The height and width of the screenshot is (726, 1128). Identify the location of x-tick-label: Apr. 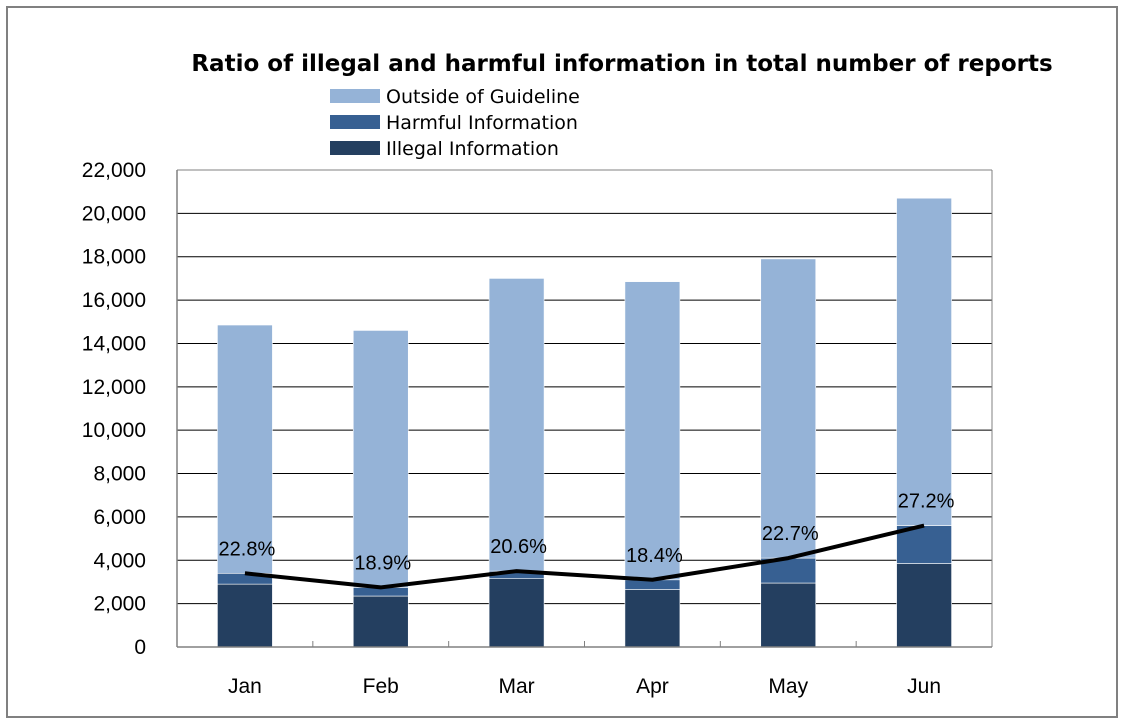
(652, 686).